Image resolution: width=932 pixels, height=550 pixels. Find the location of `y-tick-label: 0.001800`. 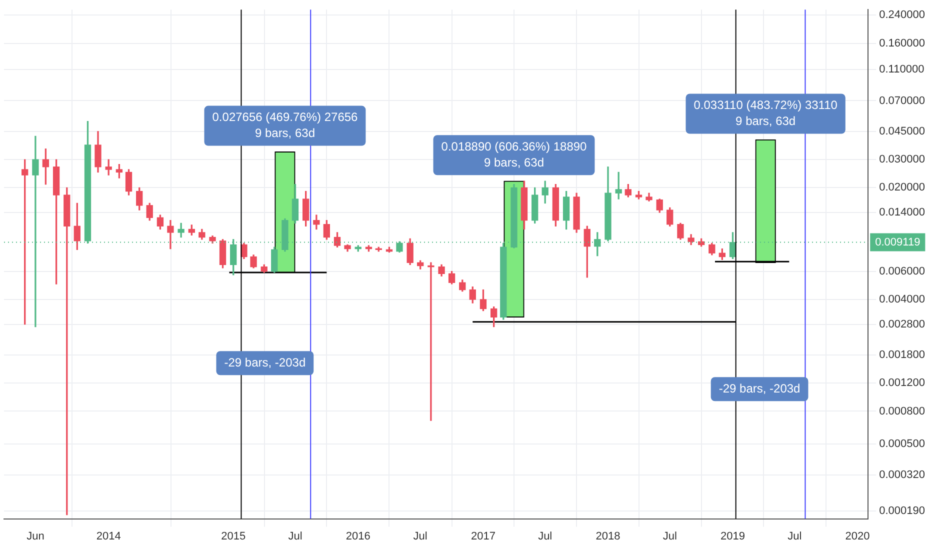

y-tick-label: 0.001800 is located at coordinates (902, 354).